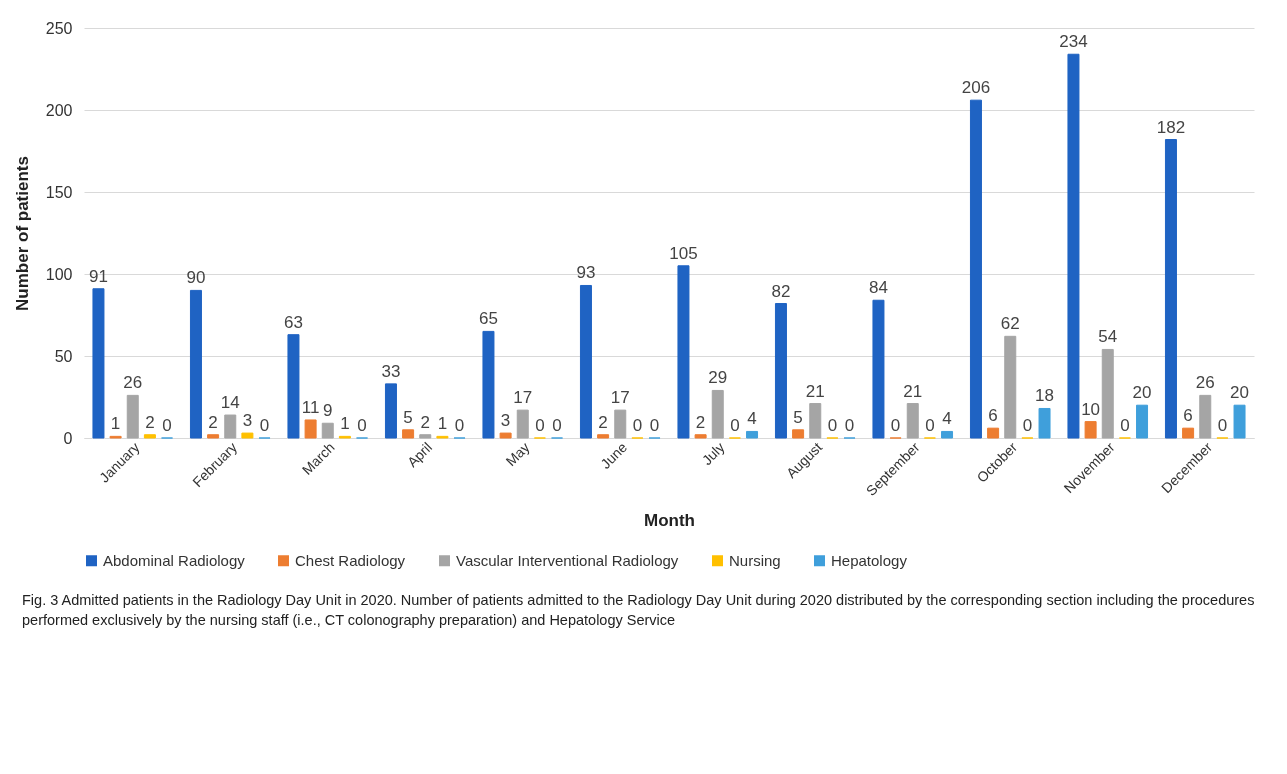  I want to click on data-label: 11, so click(310, 407).